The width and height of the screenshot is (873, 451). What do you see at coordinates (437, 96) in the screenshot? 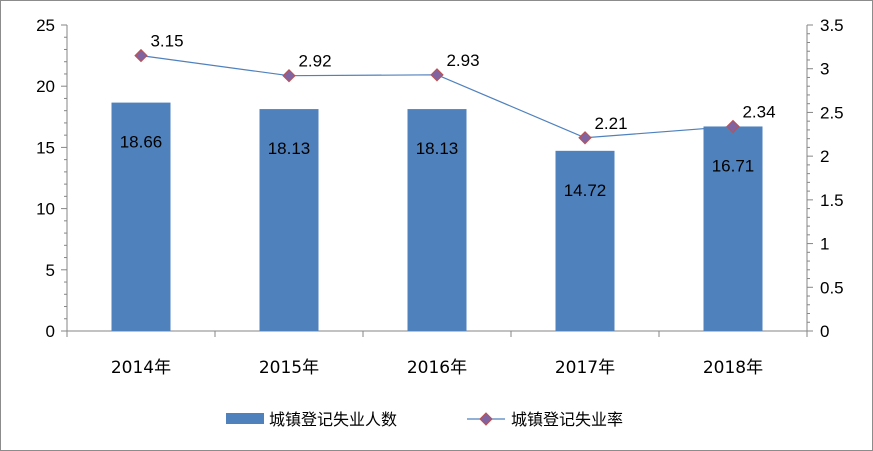
I see `line-series` at bounding box center [437, 96].